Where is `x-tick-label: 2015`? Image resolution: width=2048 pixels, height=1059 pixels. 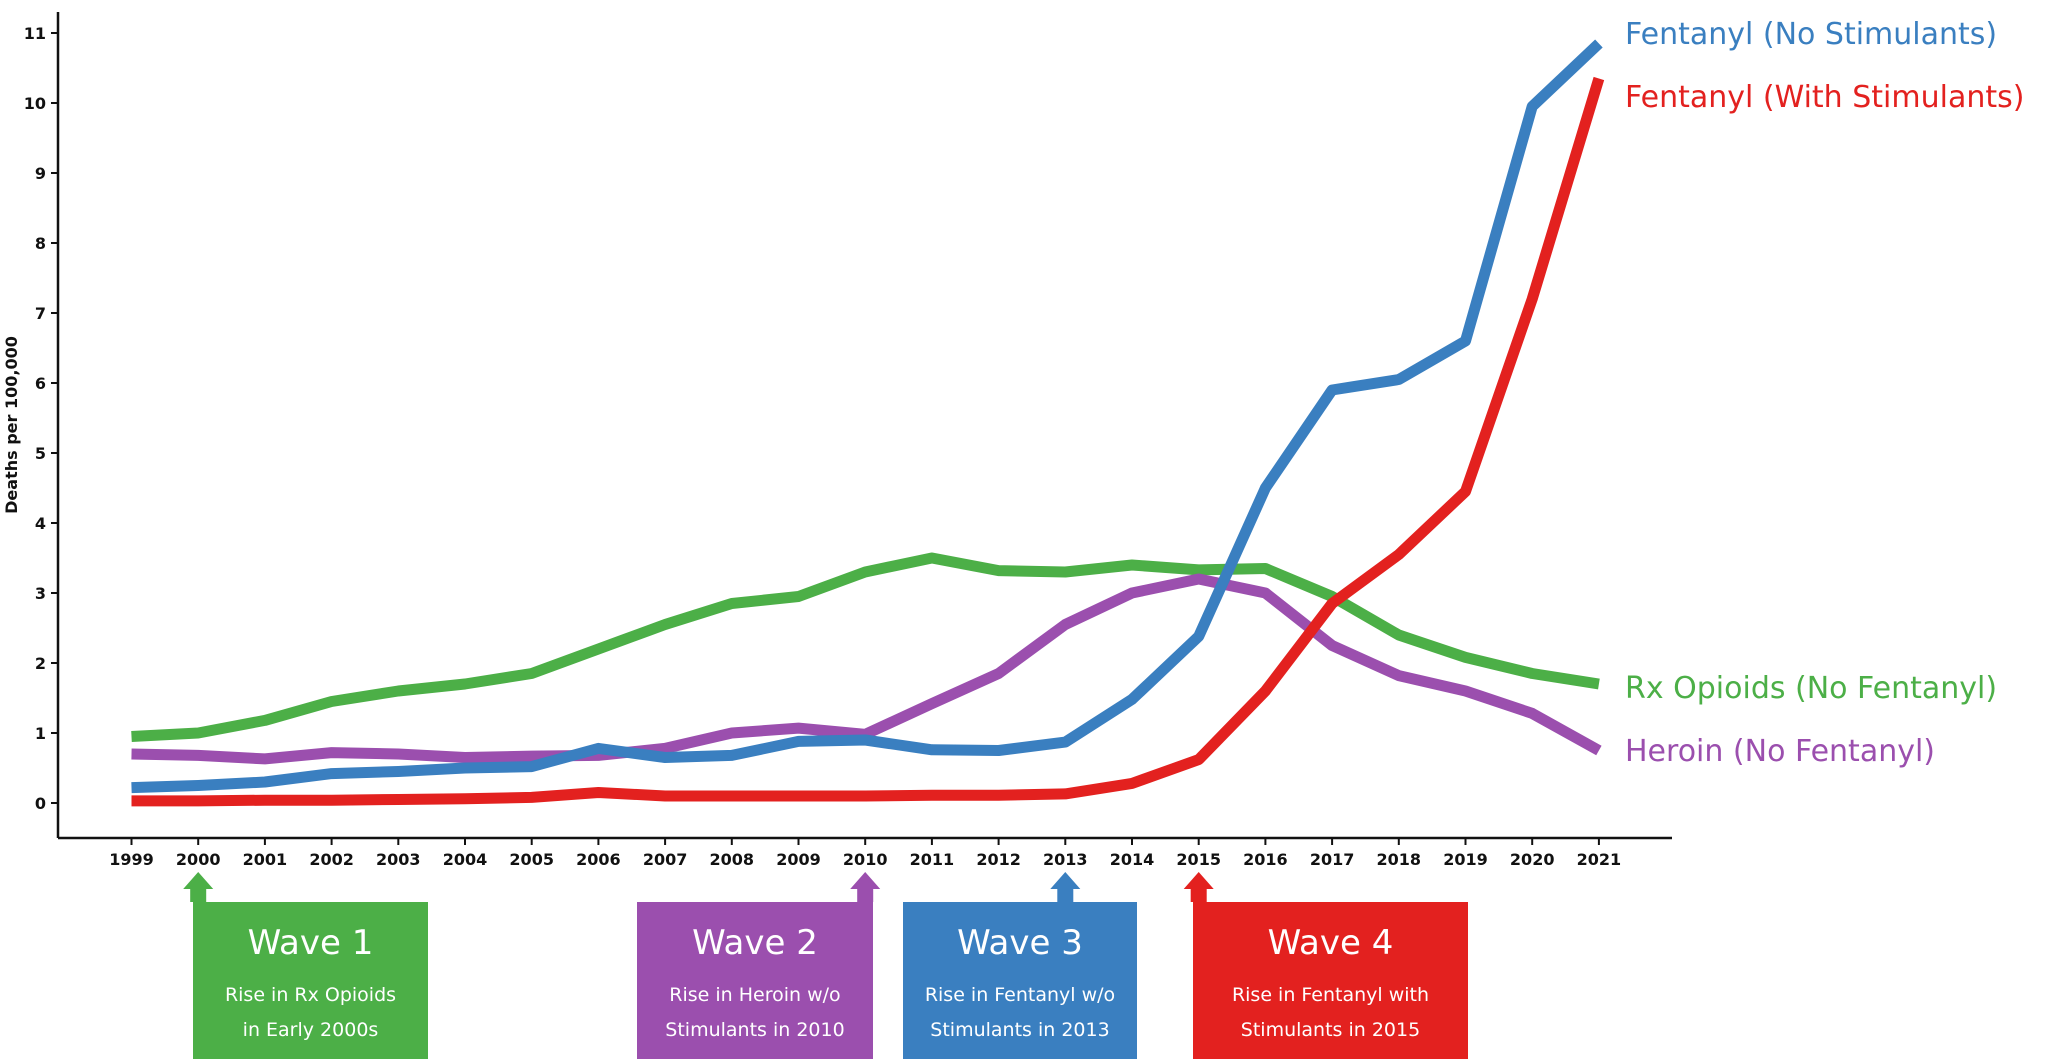
x-tick-label: 2015 is located at coordinates (1198, 859).